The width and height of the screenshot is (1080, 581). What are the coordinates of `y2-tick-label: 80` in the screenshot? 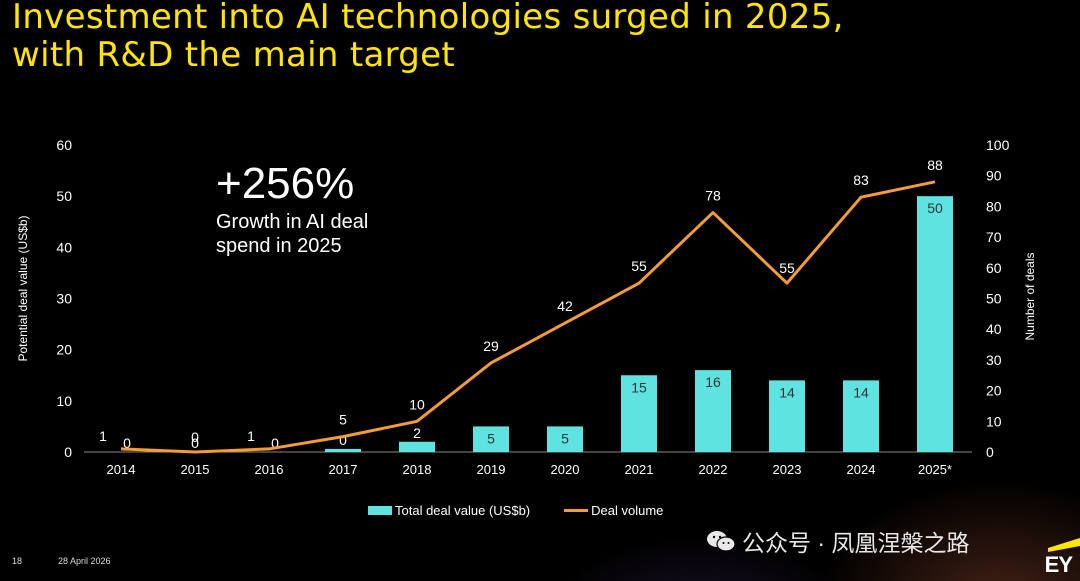 It's located at (994, 206).